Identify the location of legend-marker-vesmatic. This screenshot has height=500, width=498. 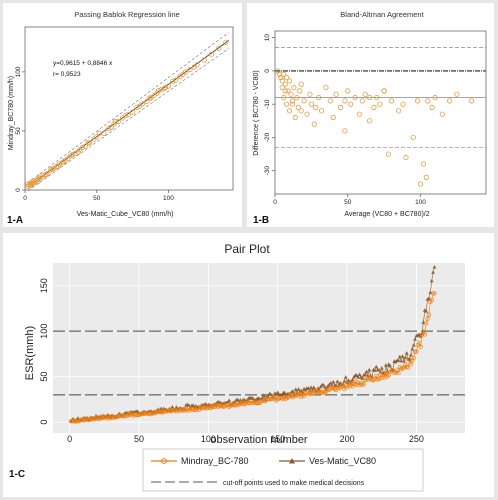
(292, 461).